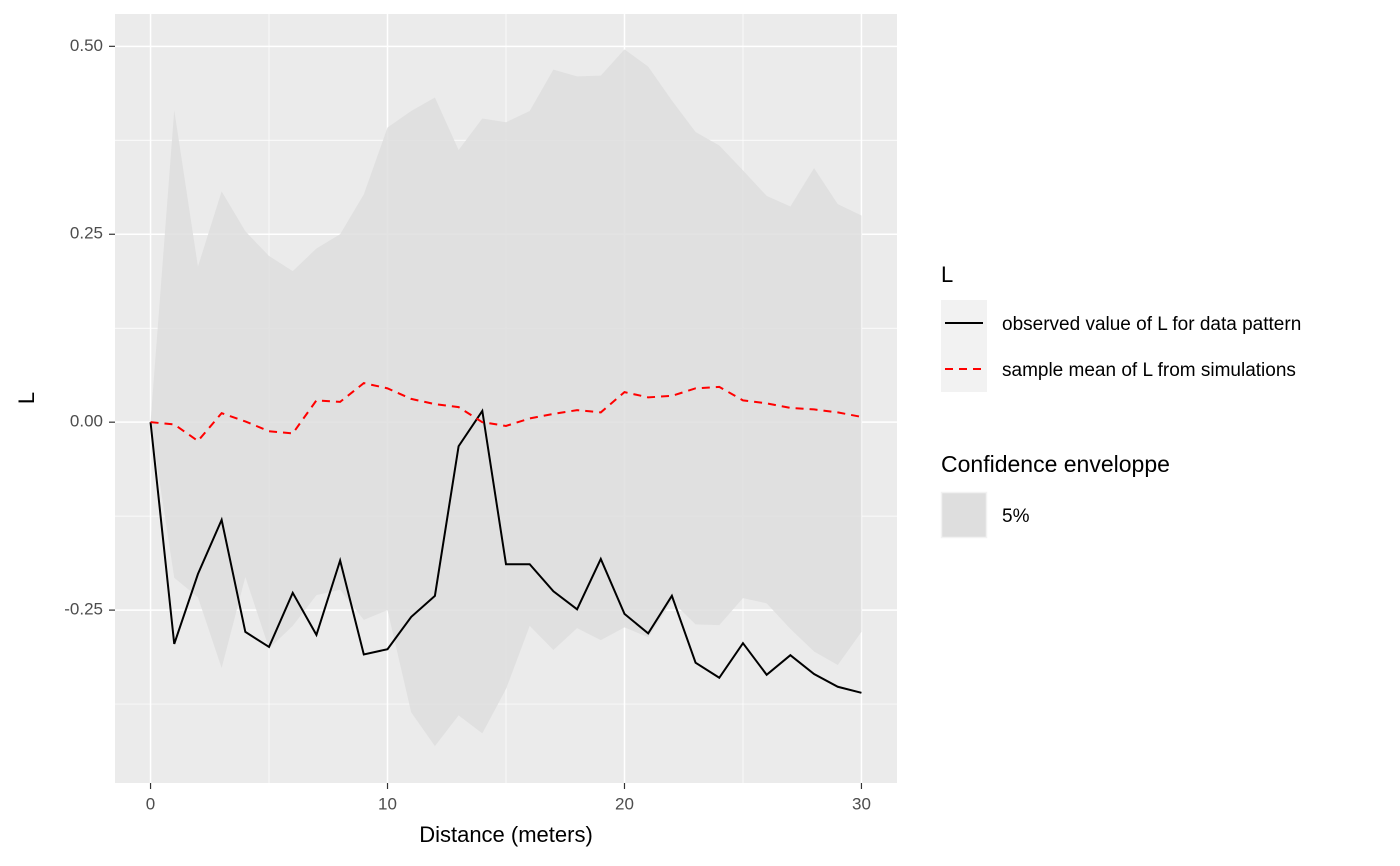  Describe the element at coordinates (26, 398) in the screenshot. I see `y-axis-title: L` at that location.